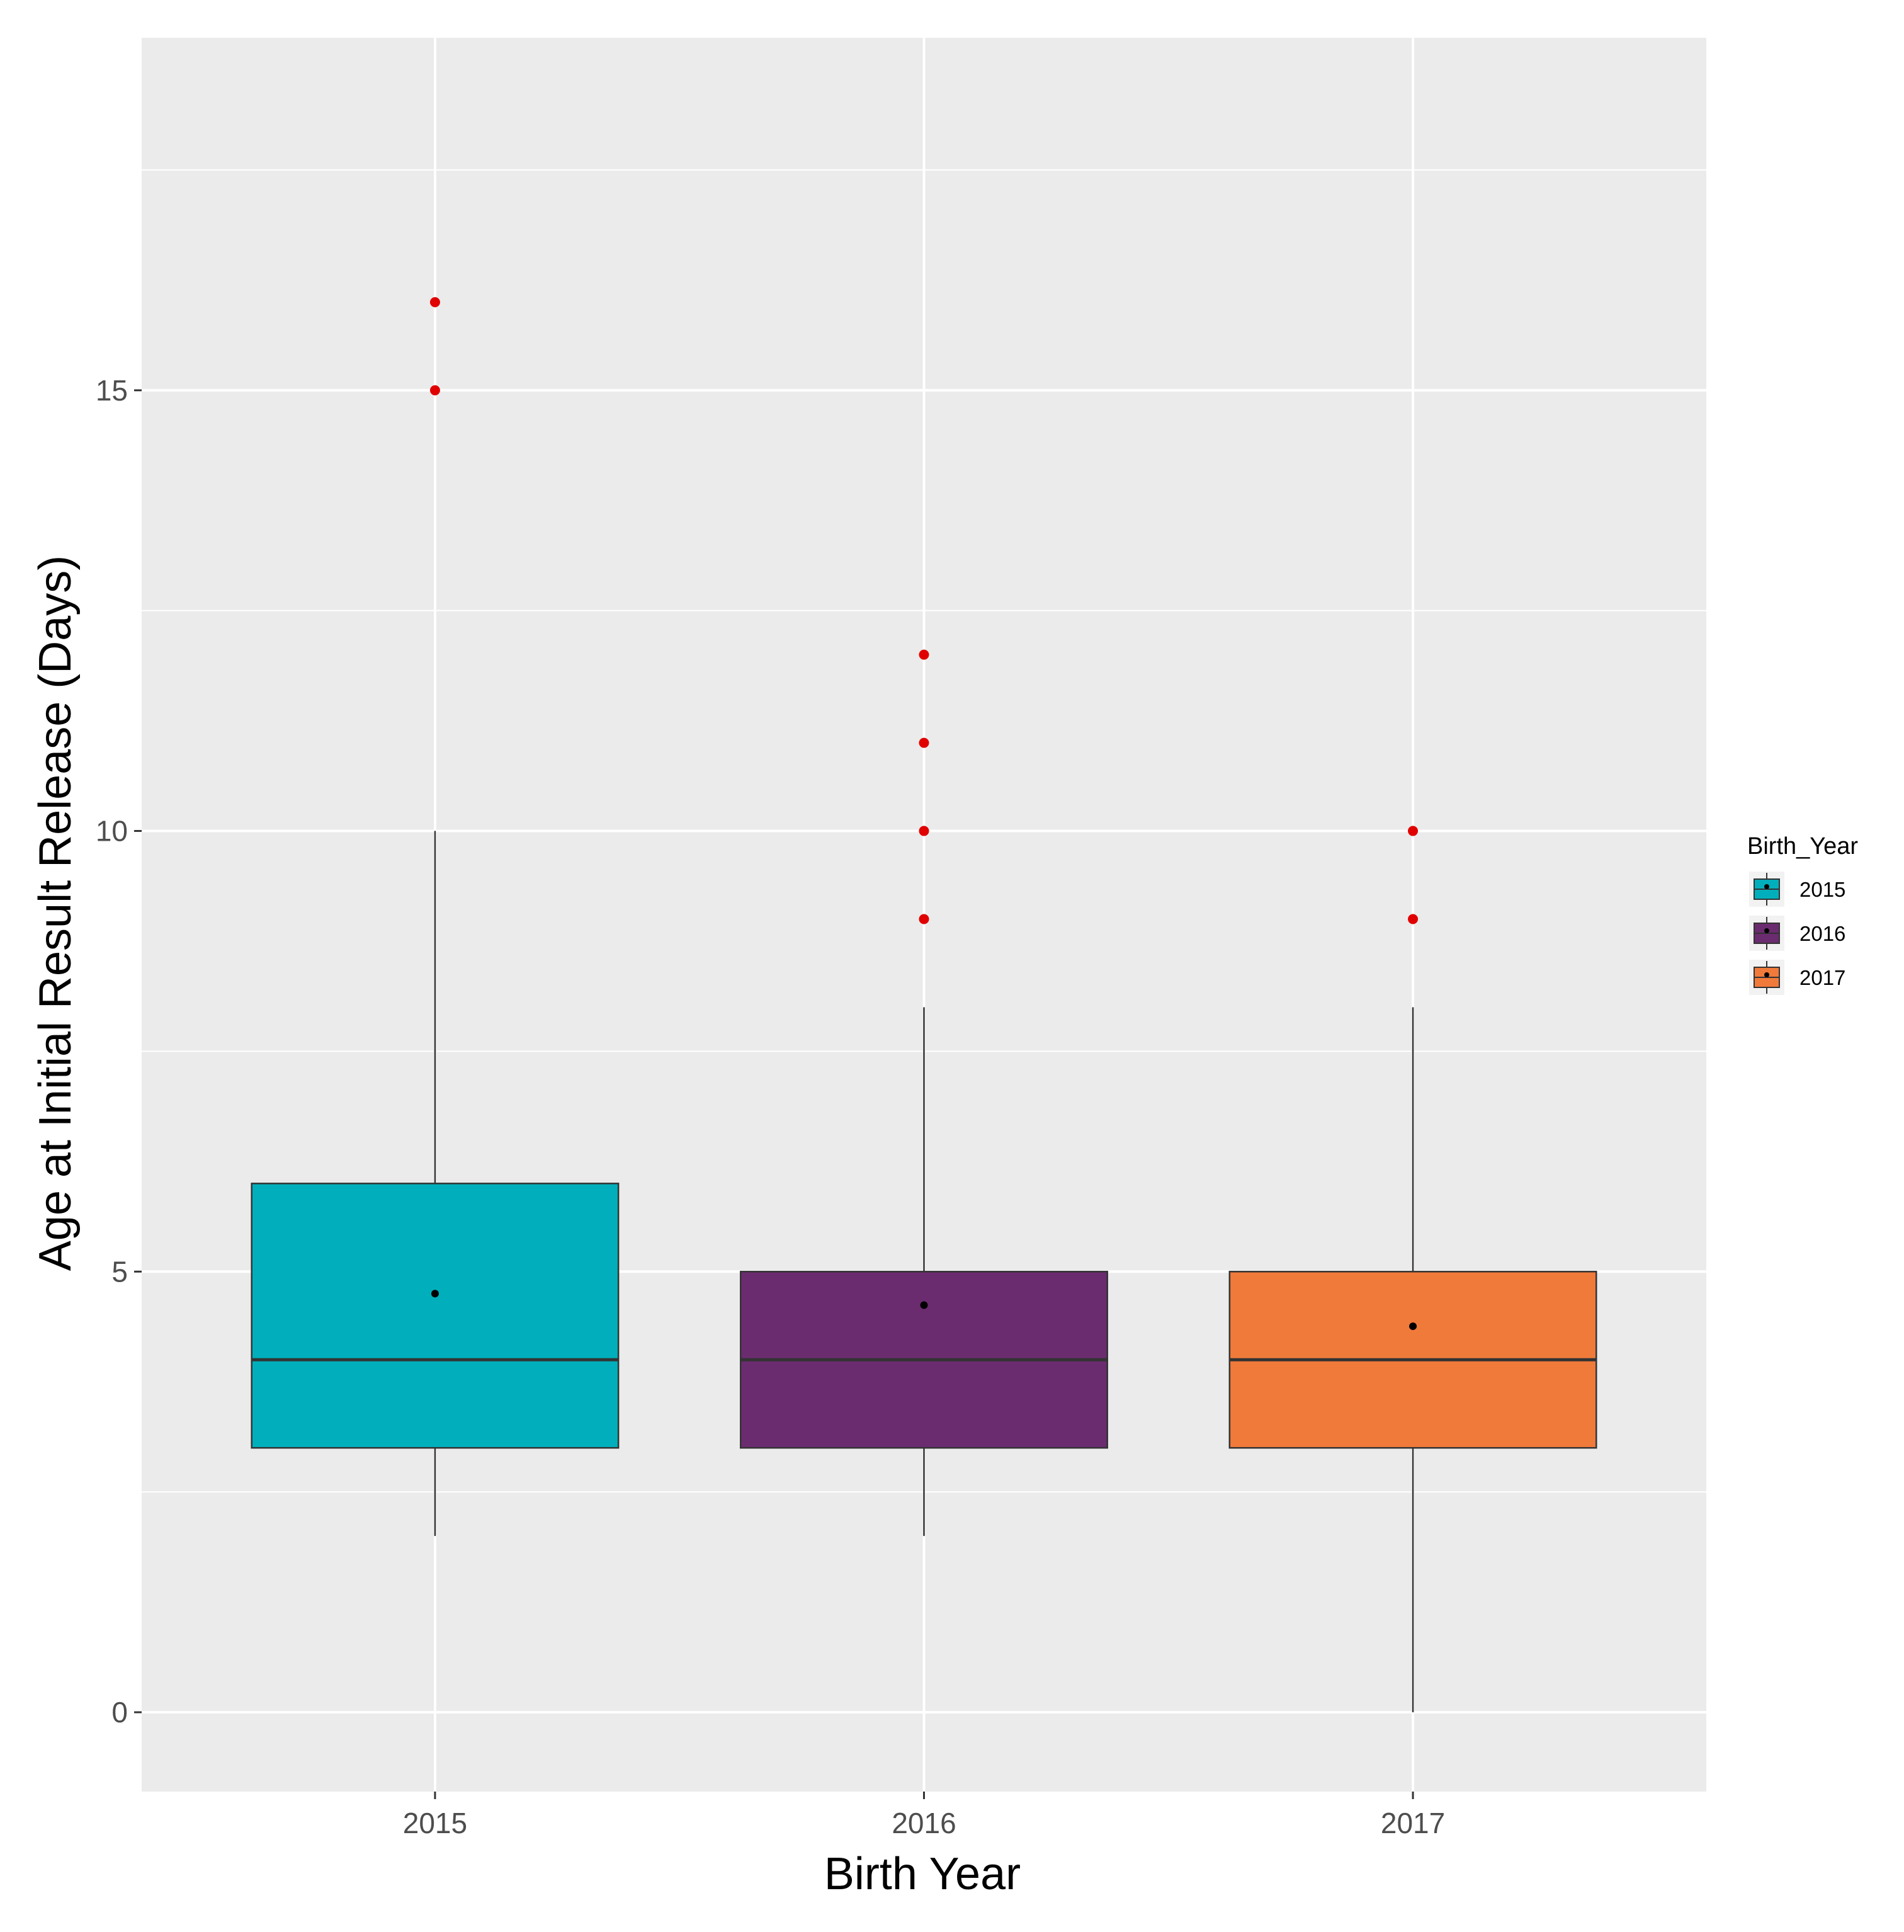 This screenshot has width=1904, height=1932. Describe the element at coordinates (1412, 1270) in the screenshot. I see `box-2017` at that location.